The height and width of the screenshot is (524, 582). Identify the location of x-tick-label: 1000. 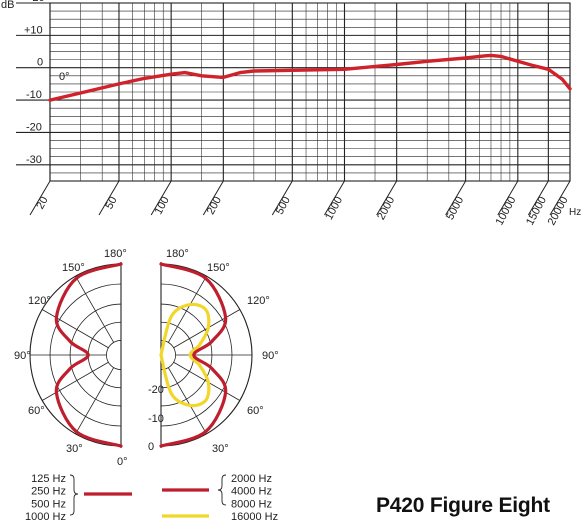
(334, 208).